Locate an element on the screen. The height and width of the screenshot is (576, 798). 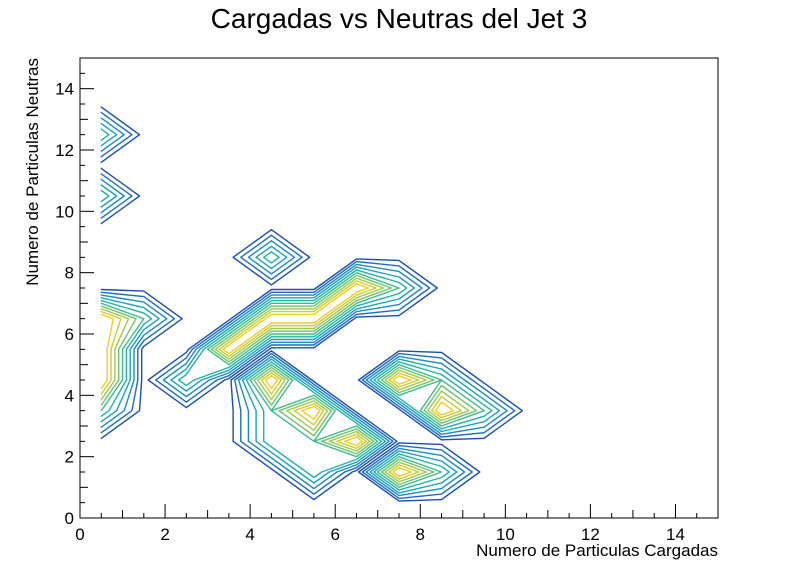
x-tick-label: 8 is located at coordinates (420, 534).